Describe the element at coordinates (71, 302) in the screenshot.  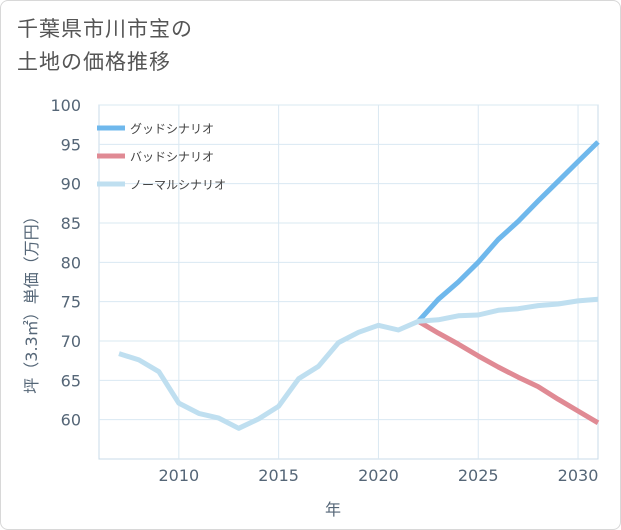
I see `y-tick-label: 75` at that location.